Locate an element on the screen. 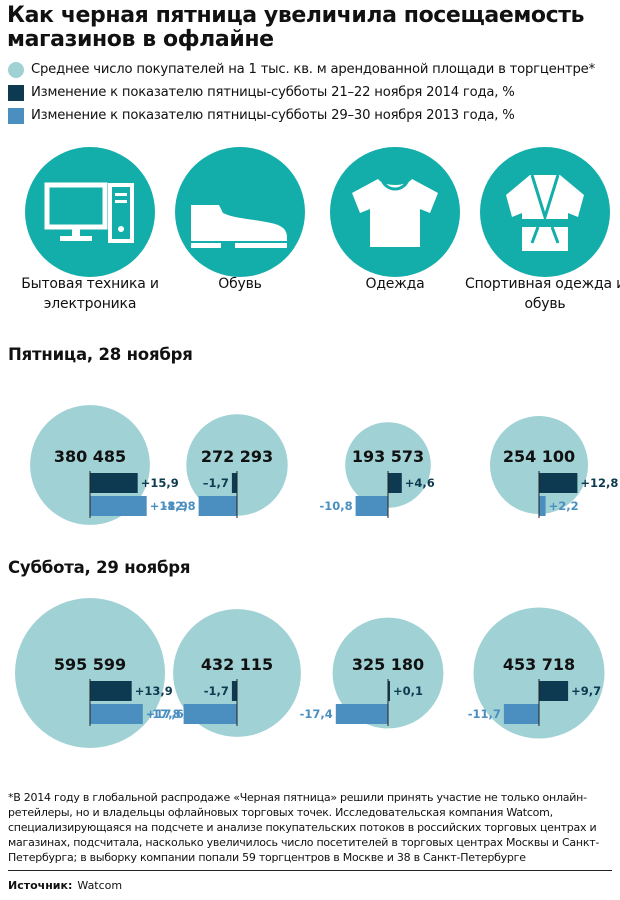 The width and height of the screenshot is (620, 900). category-label-shoes: Обувь is located at coordinates (240, 284).